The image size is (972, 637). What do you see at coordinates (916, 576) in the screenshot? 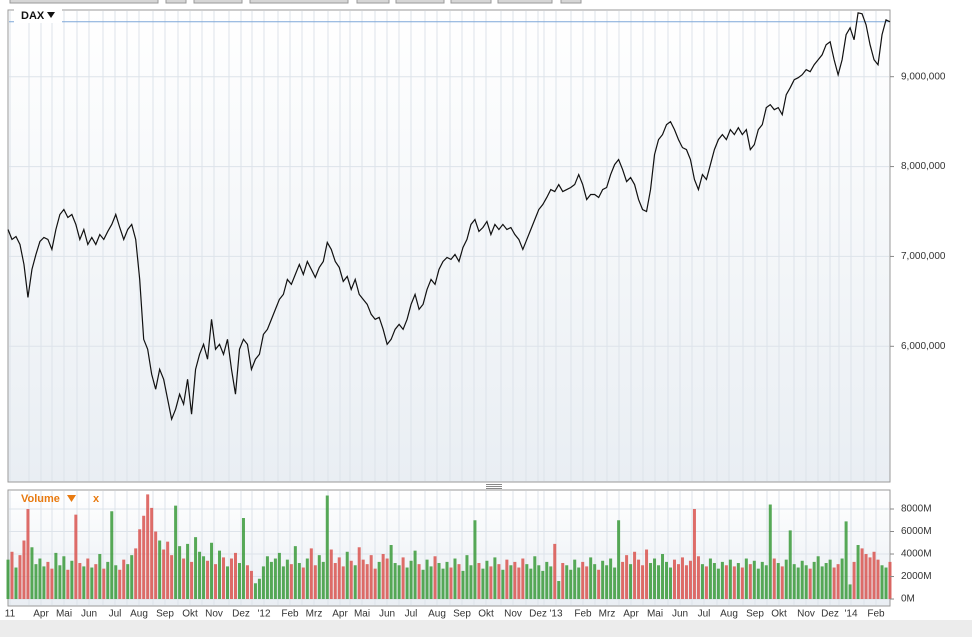
I see `y-tick-label: 2000M` at bounding box center [916, 576].